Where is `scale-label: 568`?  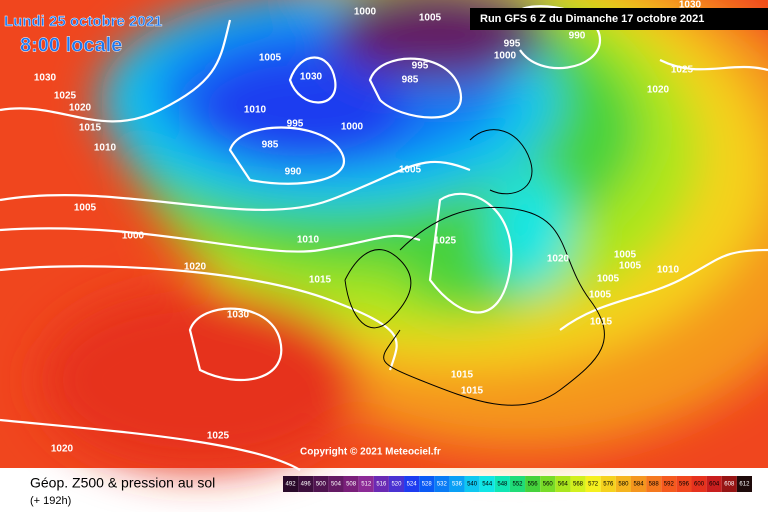
scale-label: 568 is located at coordinates (578, 485).